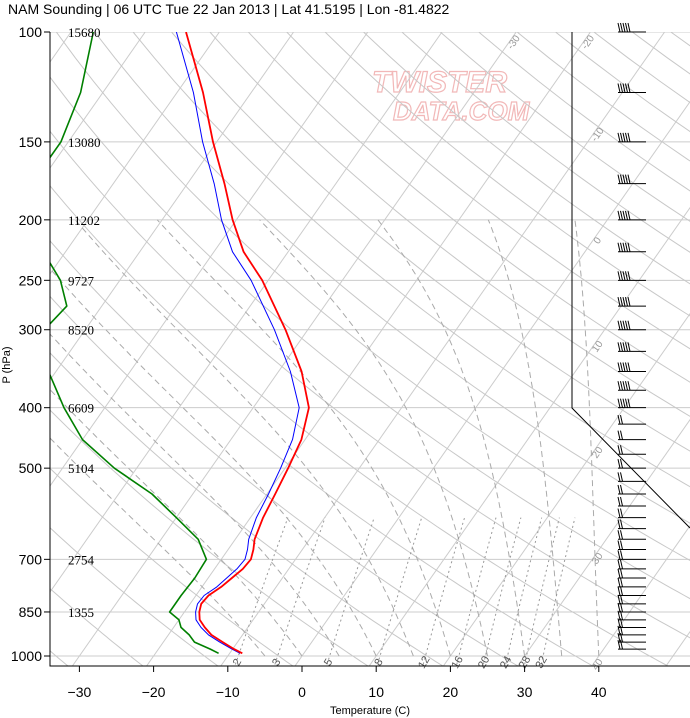  Describe the element at coordinates (31, 280) in the screenshot. I see `y-tick-label: 250` at that location.